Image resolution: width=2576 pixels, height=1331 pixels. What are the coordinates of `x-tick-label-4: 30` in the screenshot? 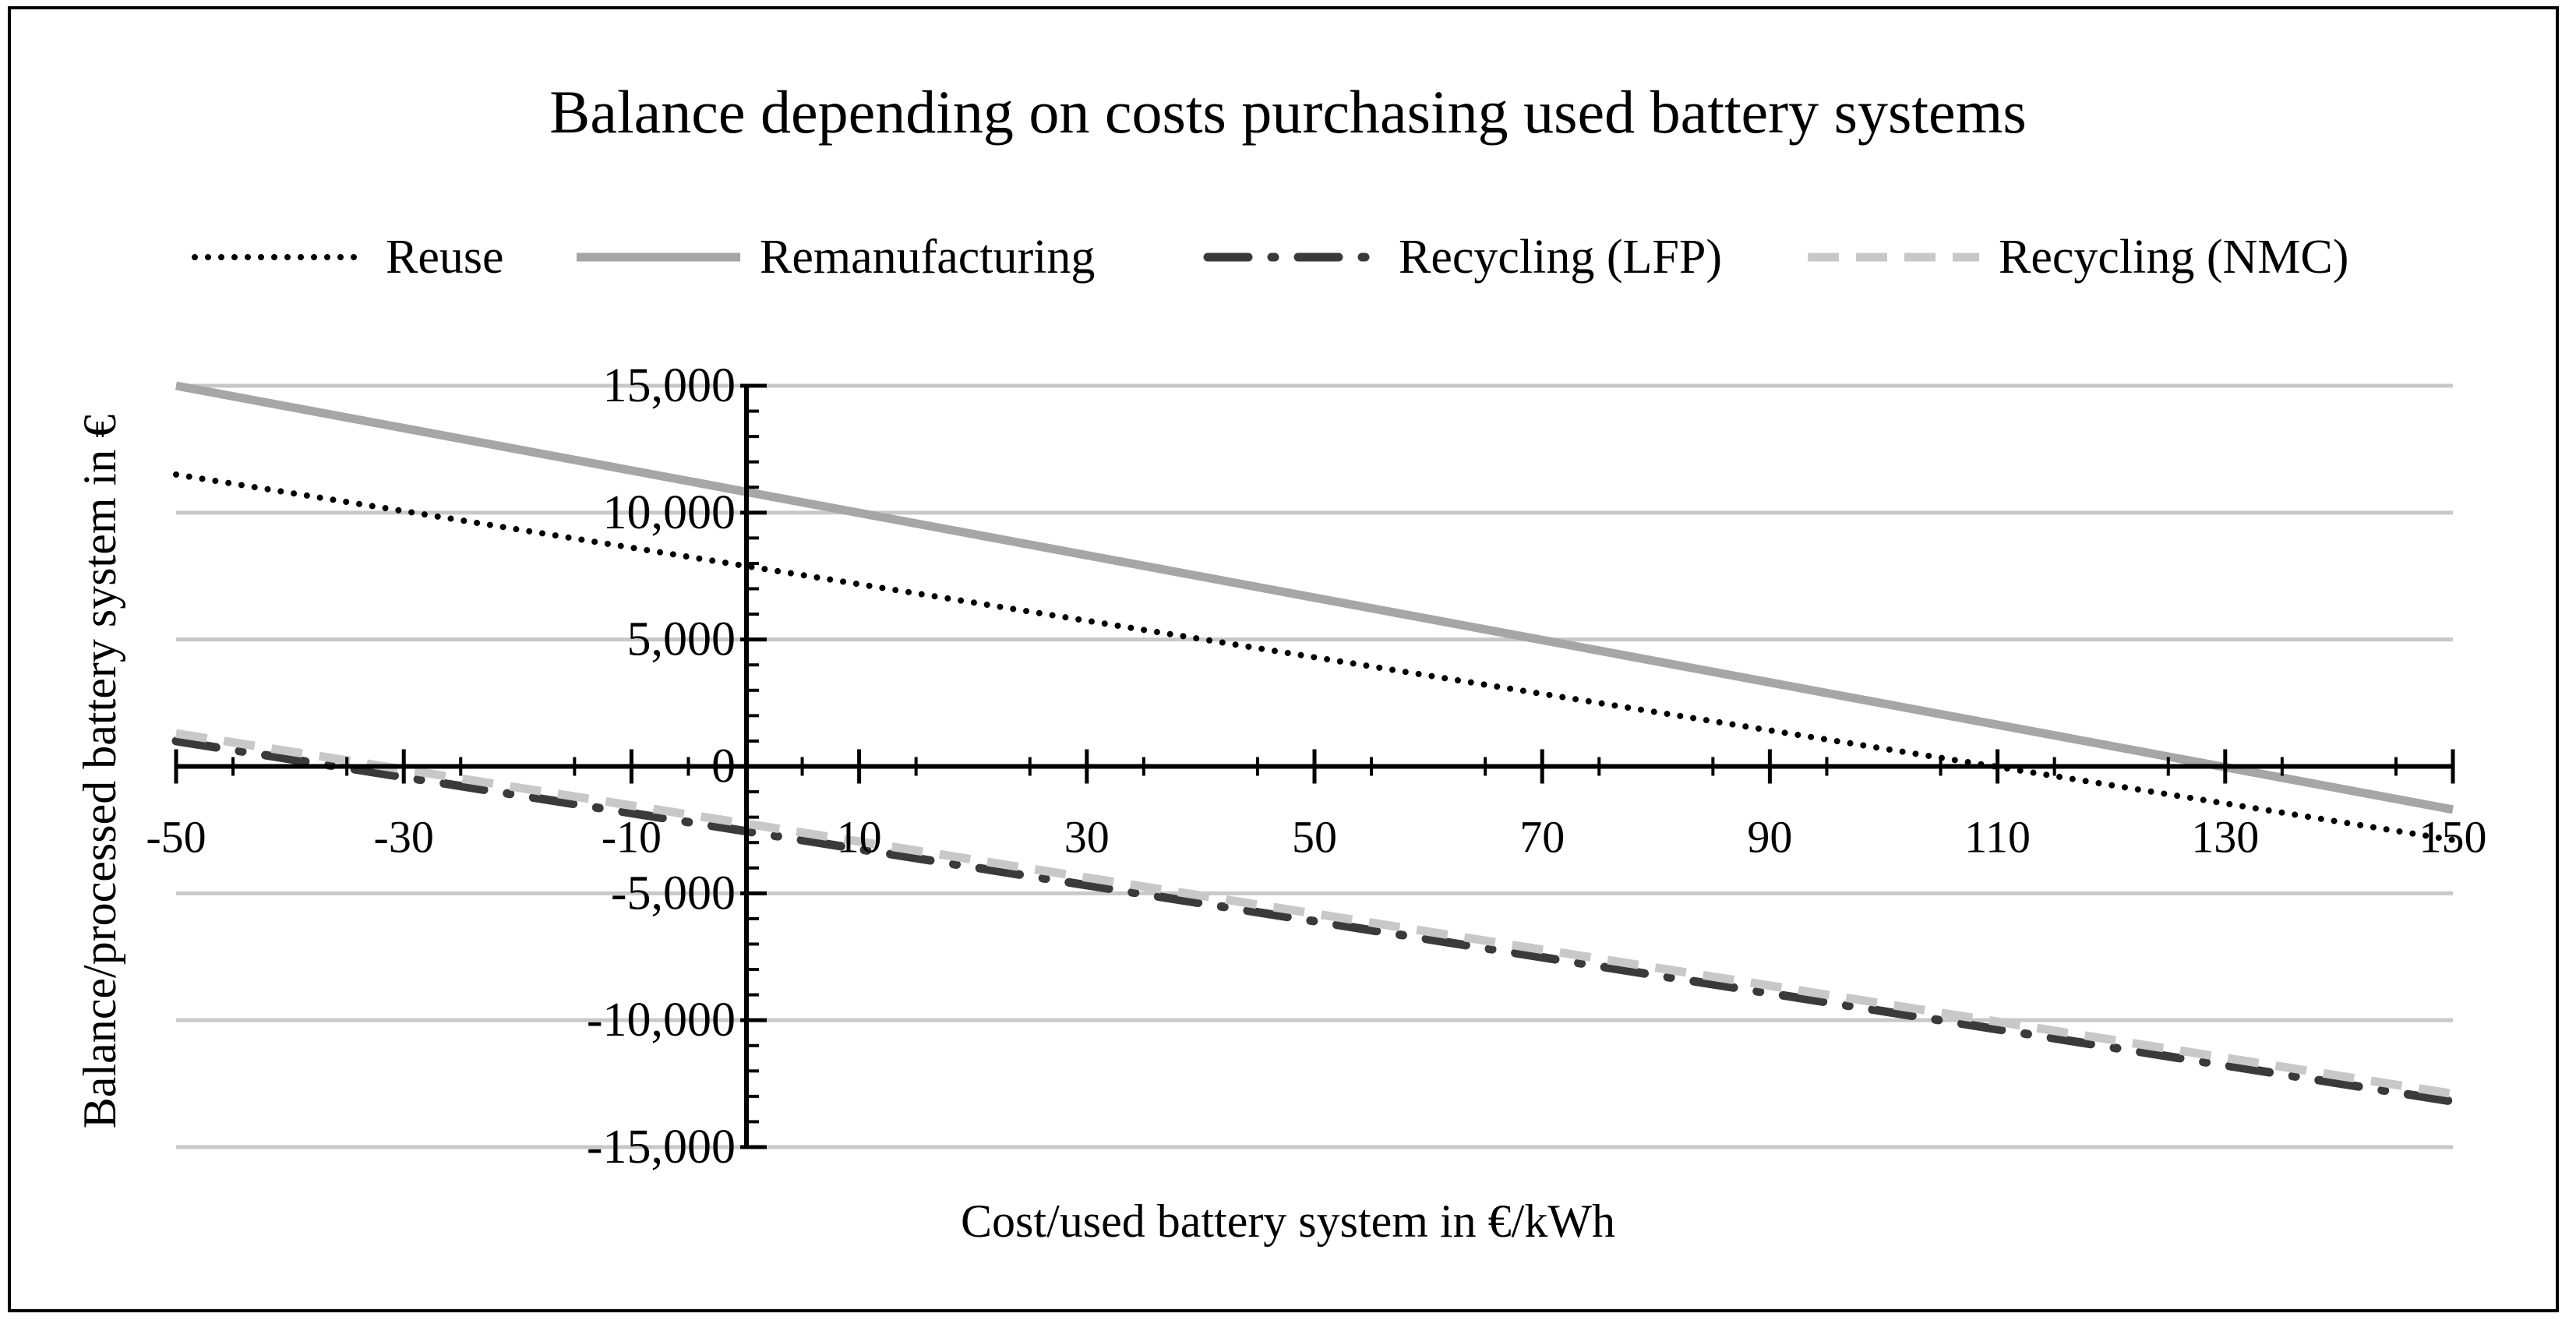 It's located at (1087, 838).